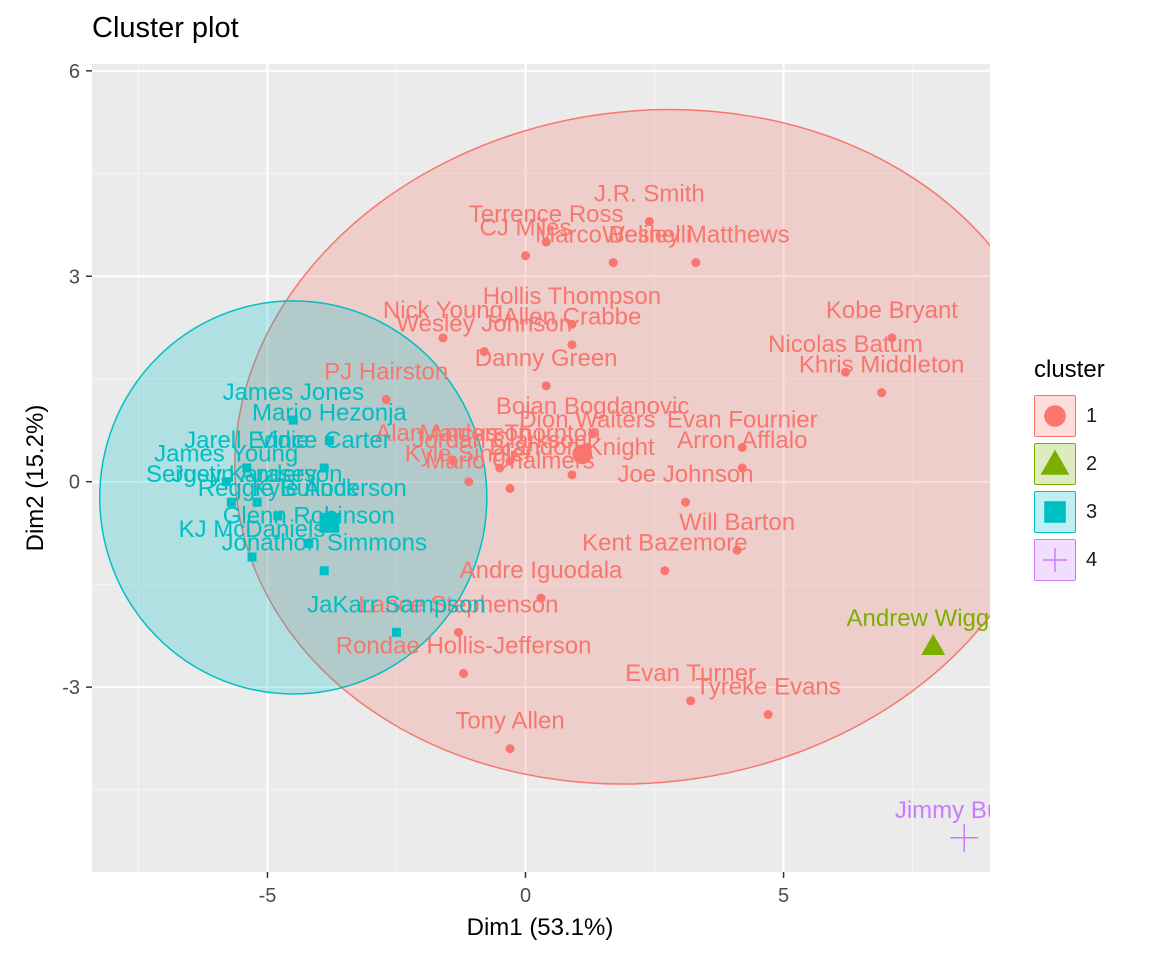 Image resolution: width=1152 pixels, height=960 pixels. What do you see at coordinates (613, 235) in the screenshot?
I see `point-label: Marco Belinelli` at bounding box center [613, 235].